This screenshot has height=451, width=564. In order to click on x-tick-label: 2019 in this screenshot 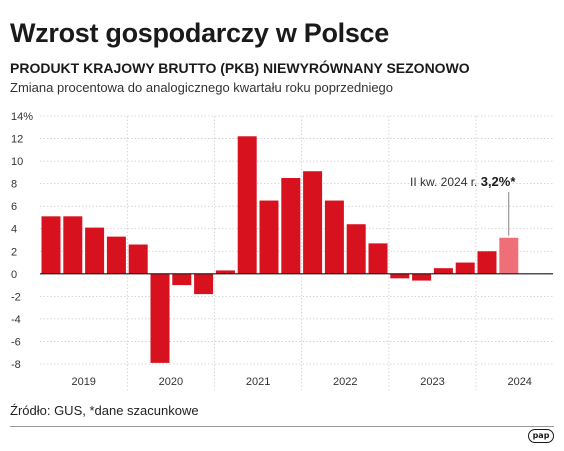, I will do `click(83, 382)`.